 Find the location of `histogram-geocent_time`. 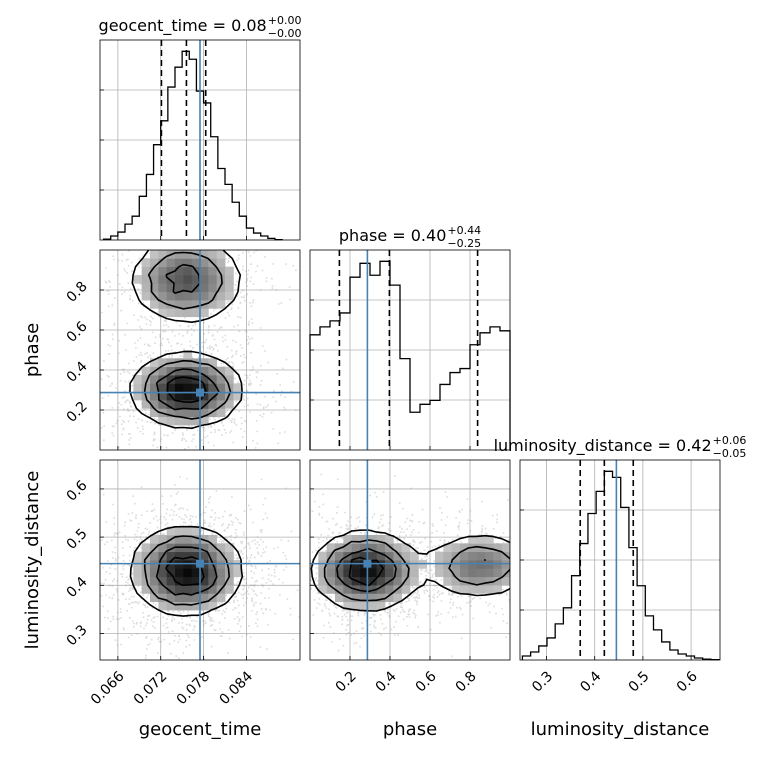

histogram-geocent_time is located at coordinates (192, 145).